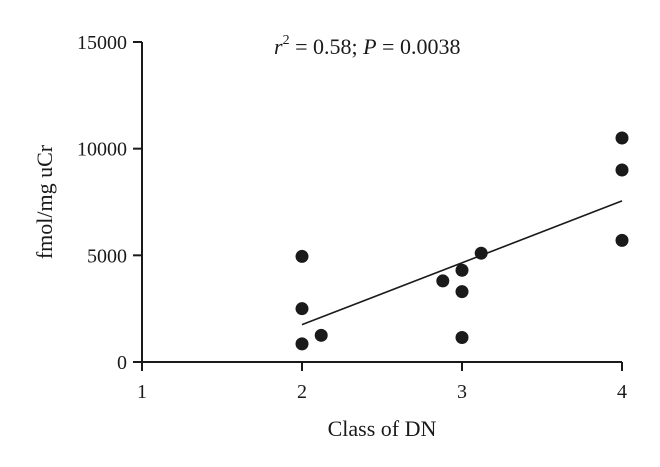 The height and width of the screenshot is (467, 660). Describe the element at coordinates (102, 43) in the screenshot. I see `y-tick-label: 15000` at that location.